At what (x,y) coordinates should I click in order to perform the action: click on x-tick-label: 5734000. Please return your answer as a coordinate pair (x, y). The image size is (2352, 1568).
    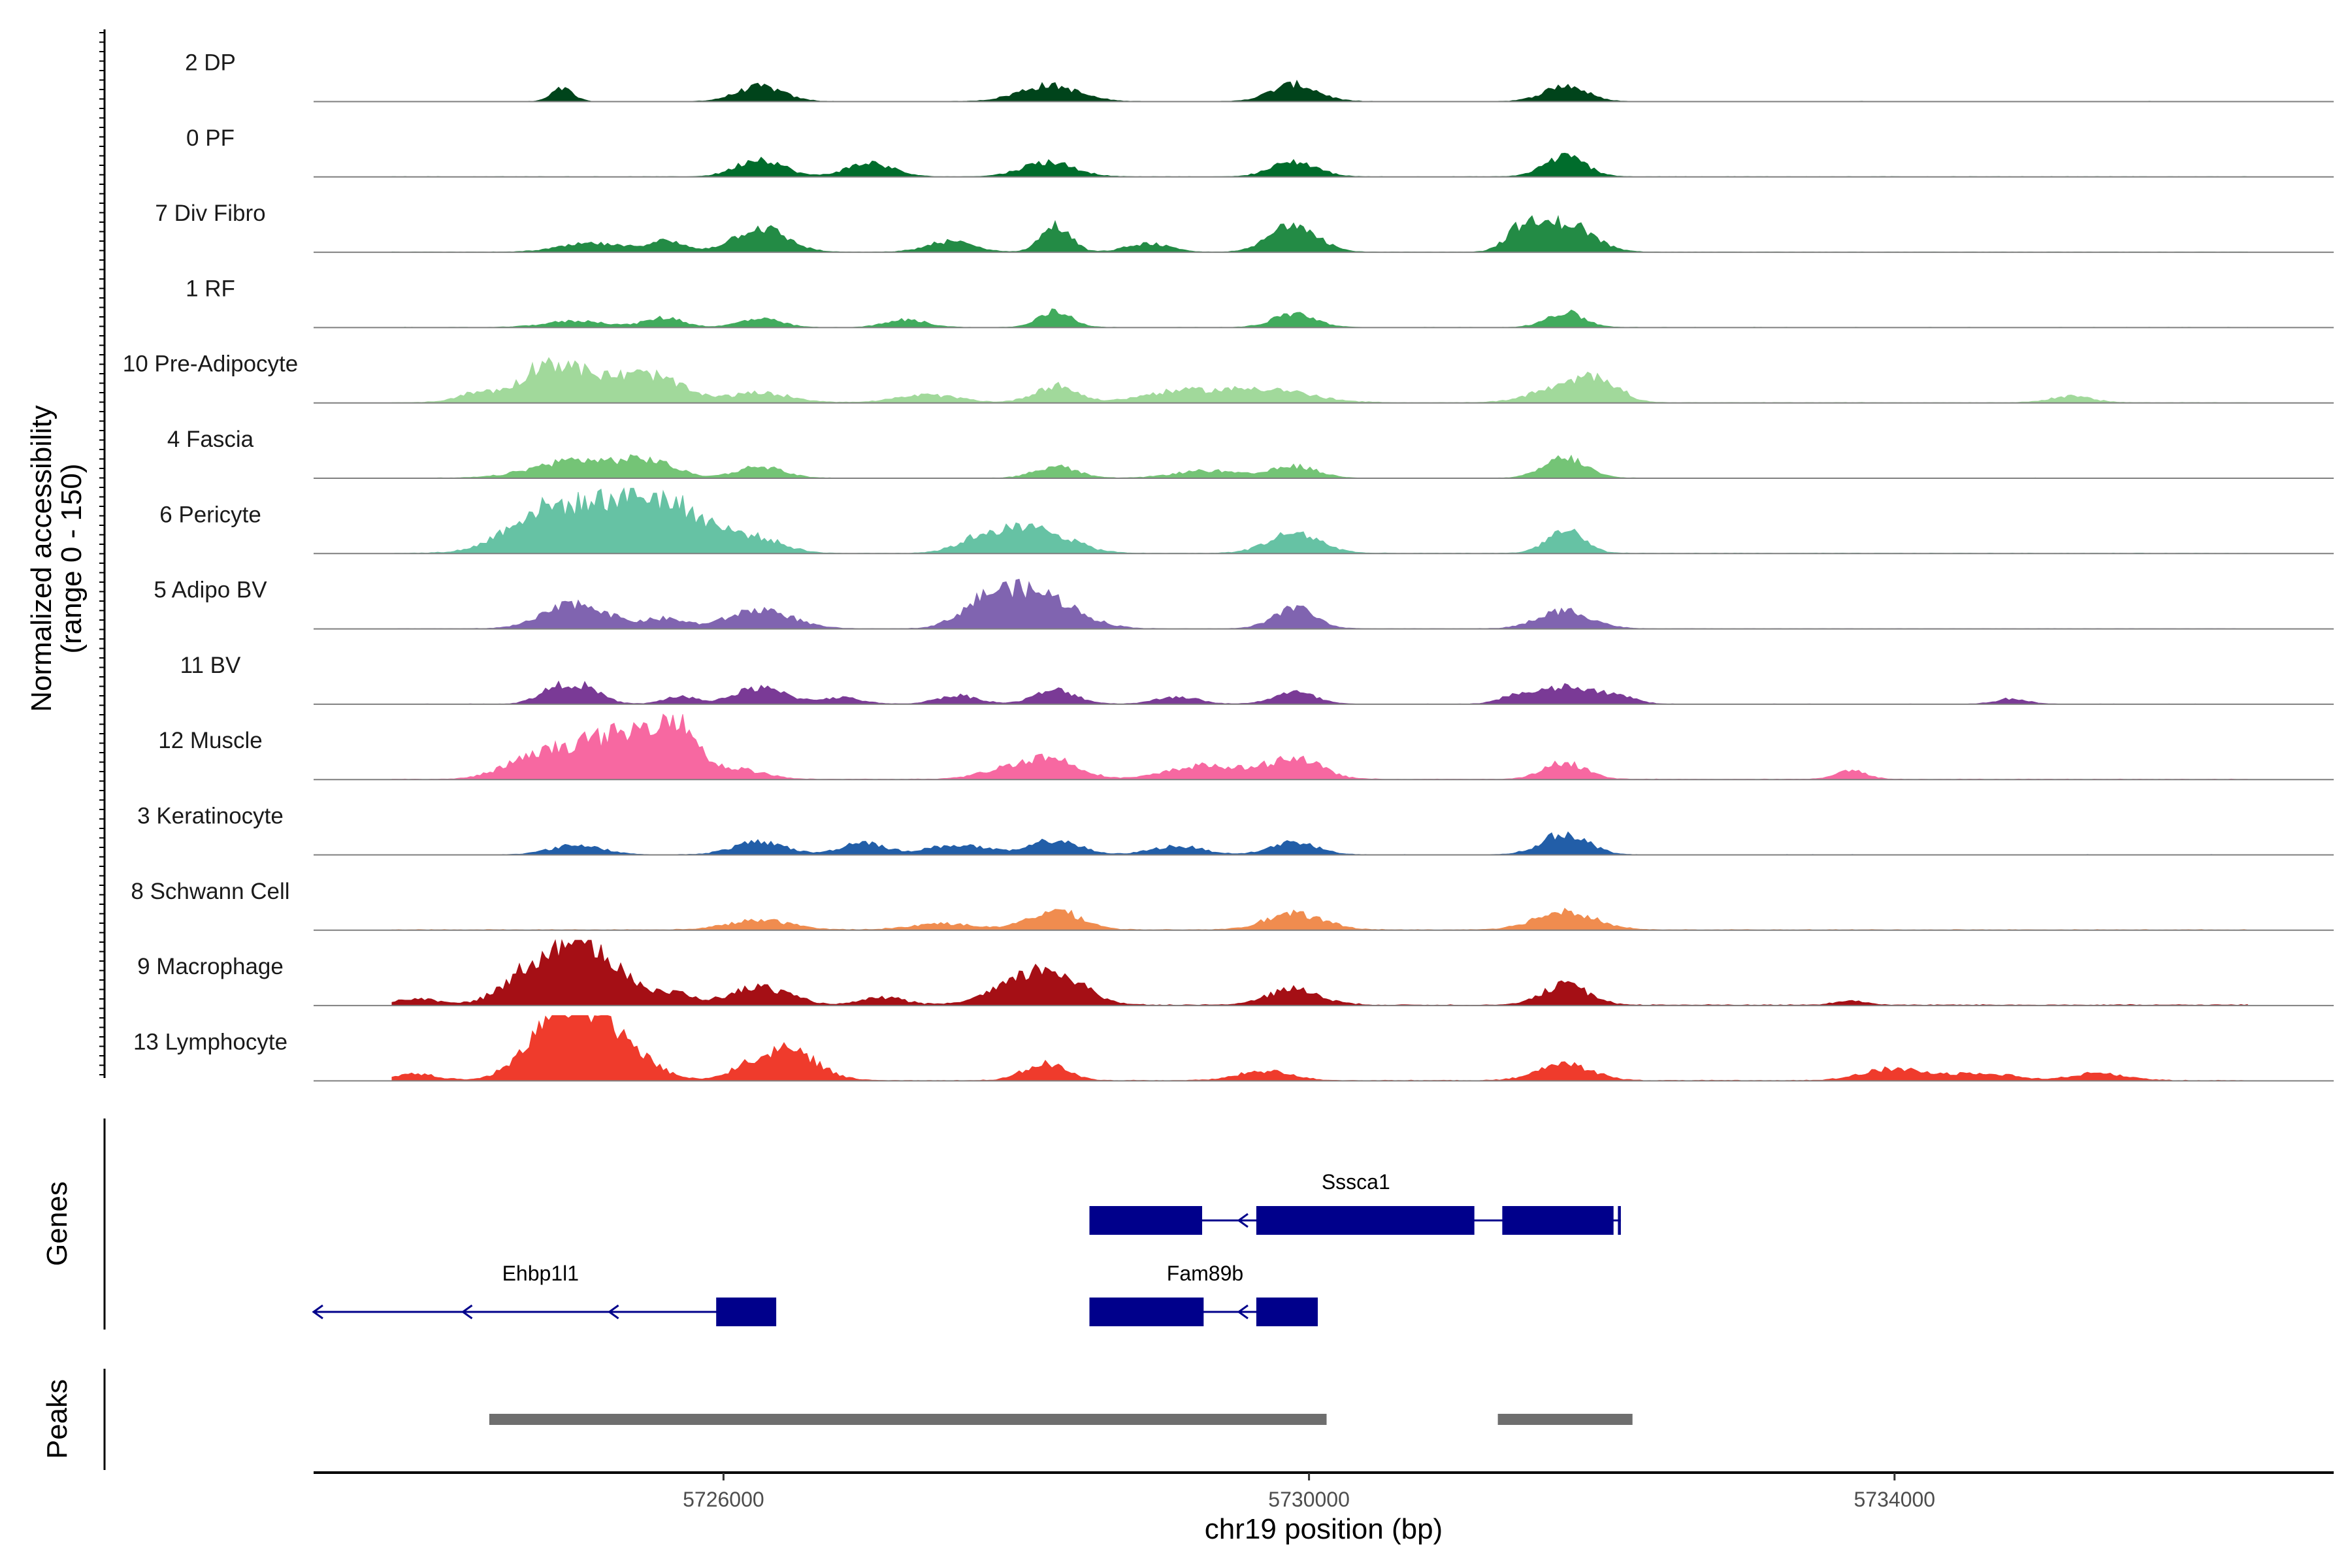
    Looking at the image, I should click on (1895, 1499).